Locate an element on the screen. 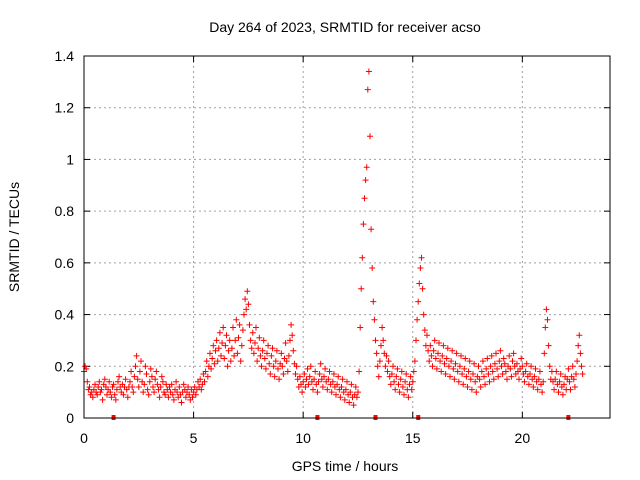 This screenshot has height=480, width=640. x-tick-label: 20 is located at coordinates (523, 438).